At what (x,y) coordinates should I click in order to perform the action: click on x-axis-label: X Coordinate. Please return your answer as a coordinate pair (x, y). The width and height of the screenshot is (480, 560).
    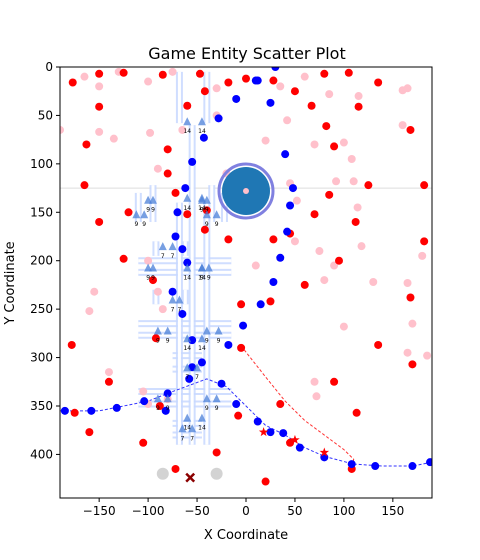
    Looking at the image, I should click on (246, 535).